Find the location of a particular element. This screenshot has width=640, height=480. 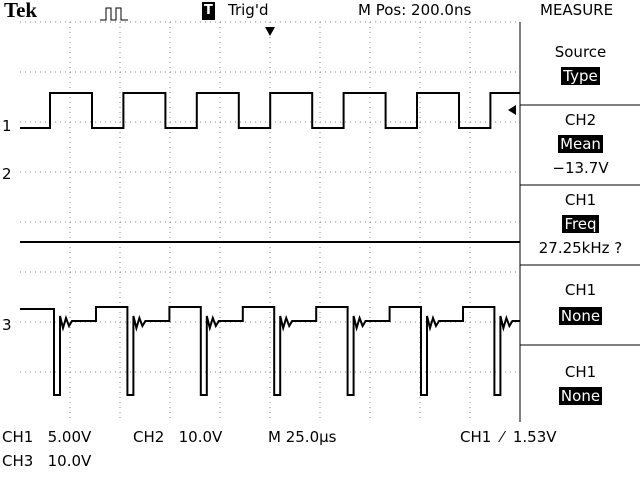

menu-title: MEASURE is located at coordinates (577, 10).